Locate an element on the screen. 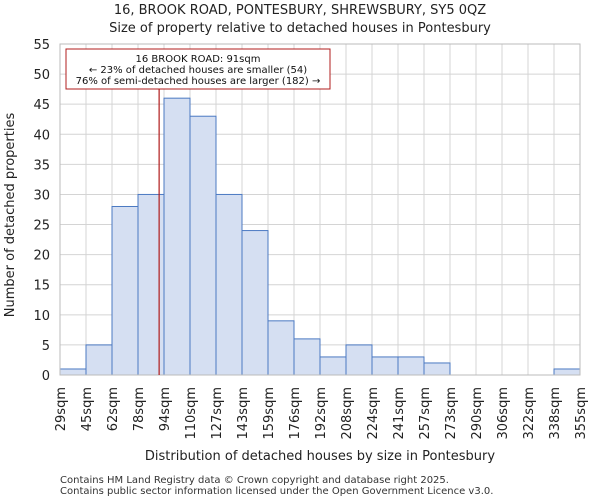 This screenshot has width=600, height=500. annotation-line-1: 16 BROOK ROAD: 91sqm is located at coordinates (198, 59).